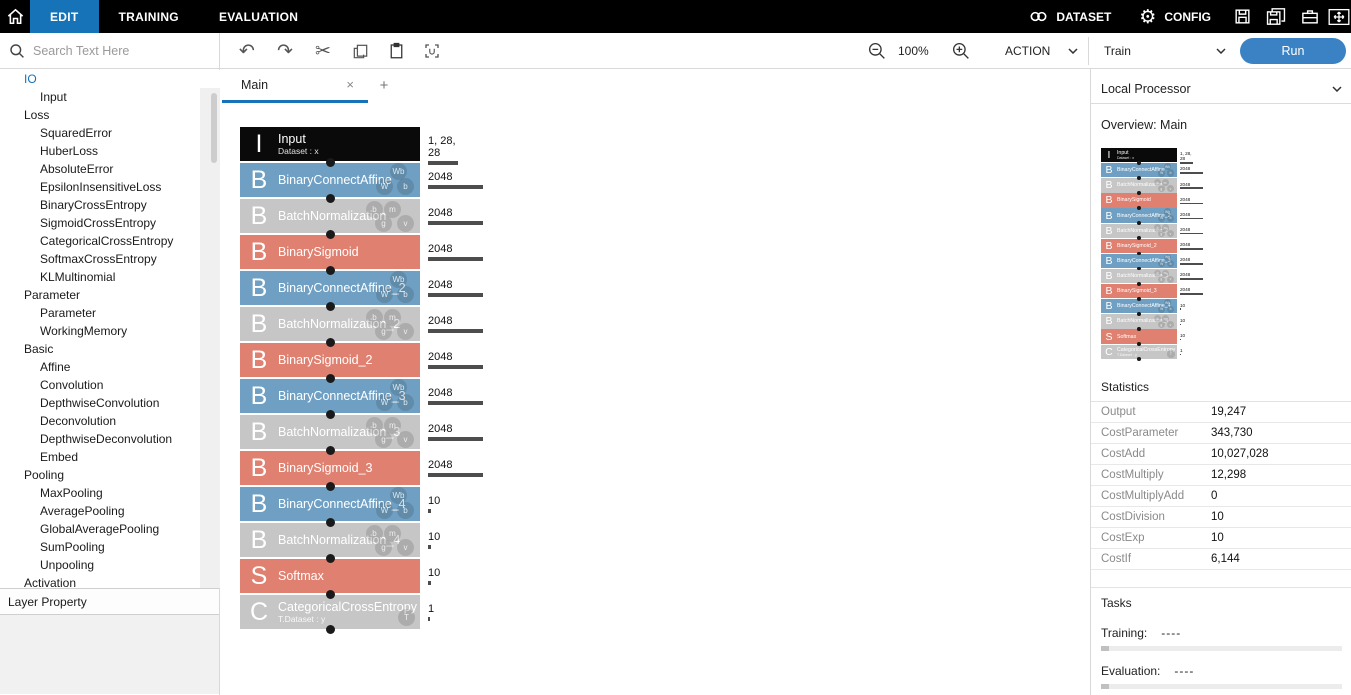 The width and height of the screenshot is (1351, 695). I want to click on main-node-binarysigmoid_3: B BinarySigmoid_3, so click(330, 468).